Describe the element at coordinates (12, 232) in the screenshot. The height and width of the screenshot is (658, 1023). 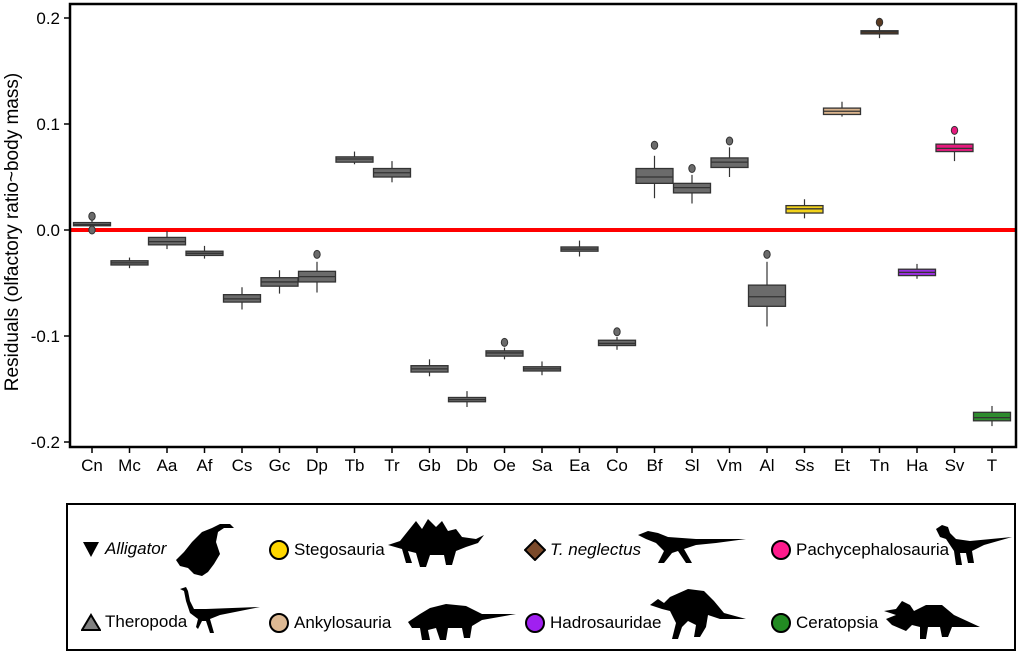
I see `y-axis-label: Residuals (olfactory ratio~body mass)` at that location.